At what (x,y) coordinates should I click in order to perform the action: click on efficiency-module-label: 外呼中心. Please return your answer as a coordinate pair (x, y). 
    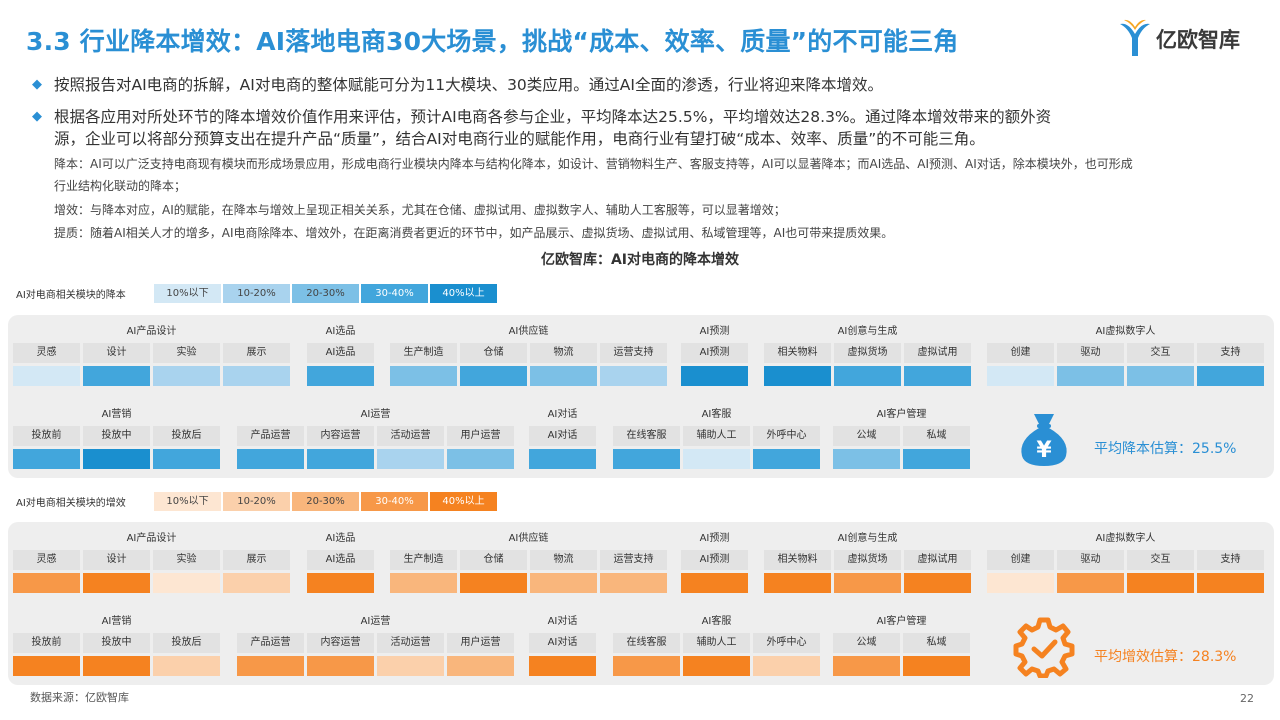
    Looking at the image, I should click on (786, 643).